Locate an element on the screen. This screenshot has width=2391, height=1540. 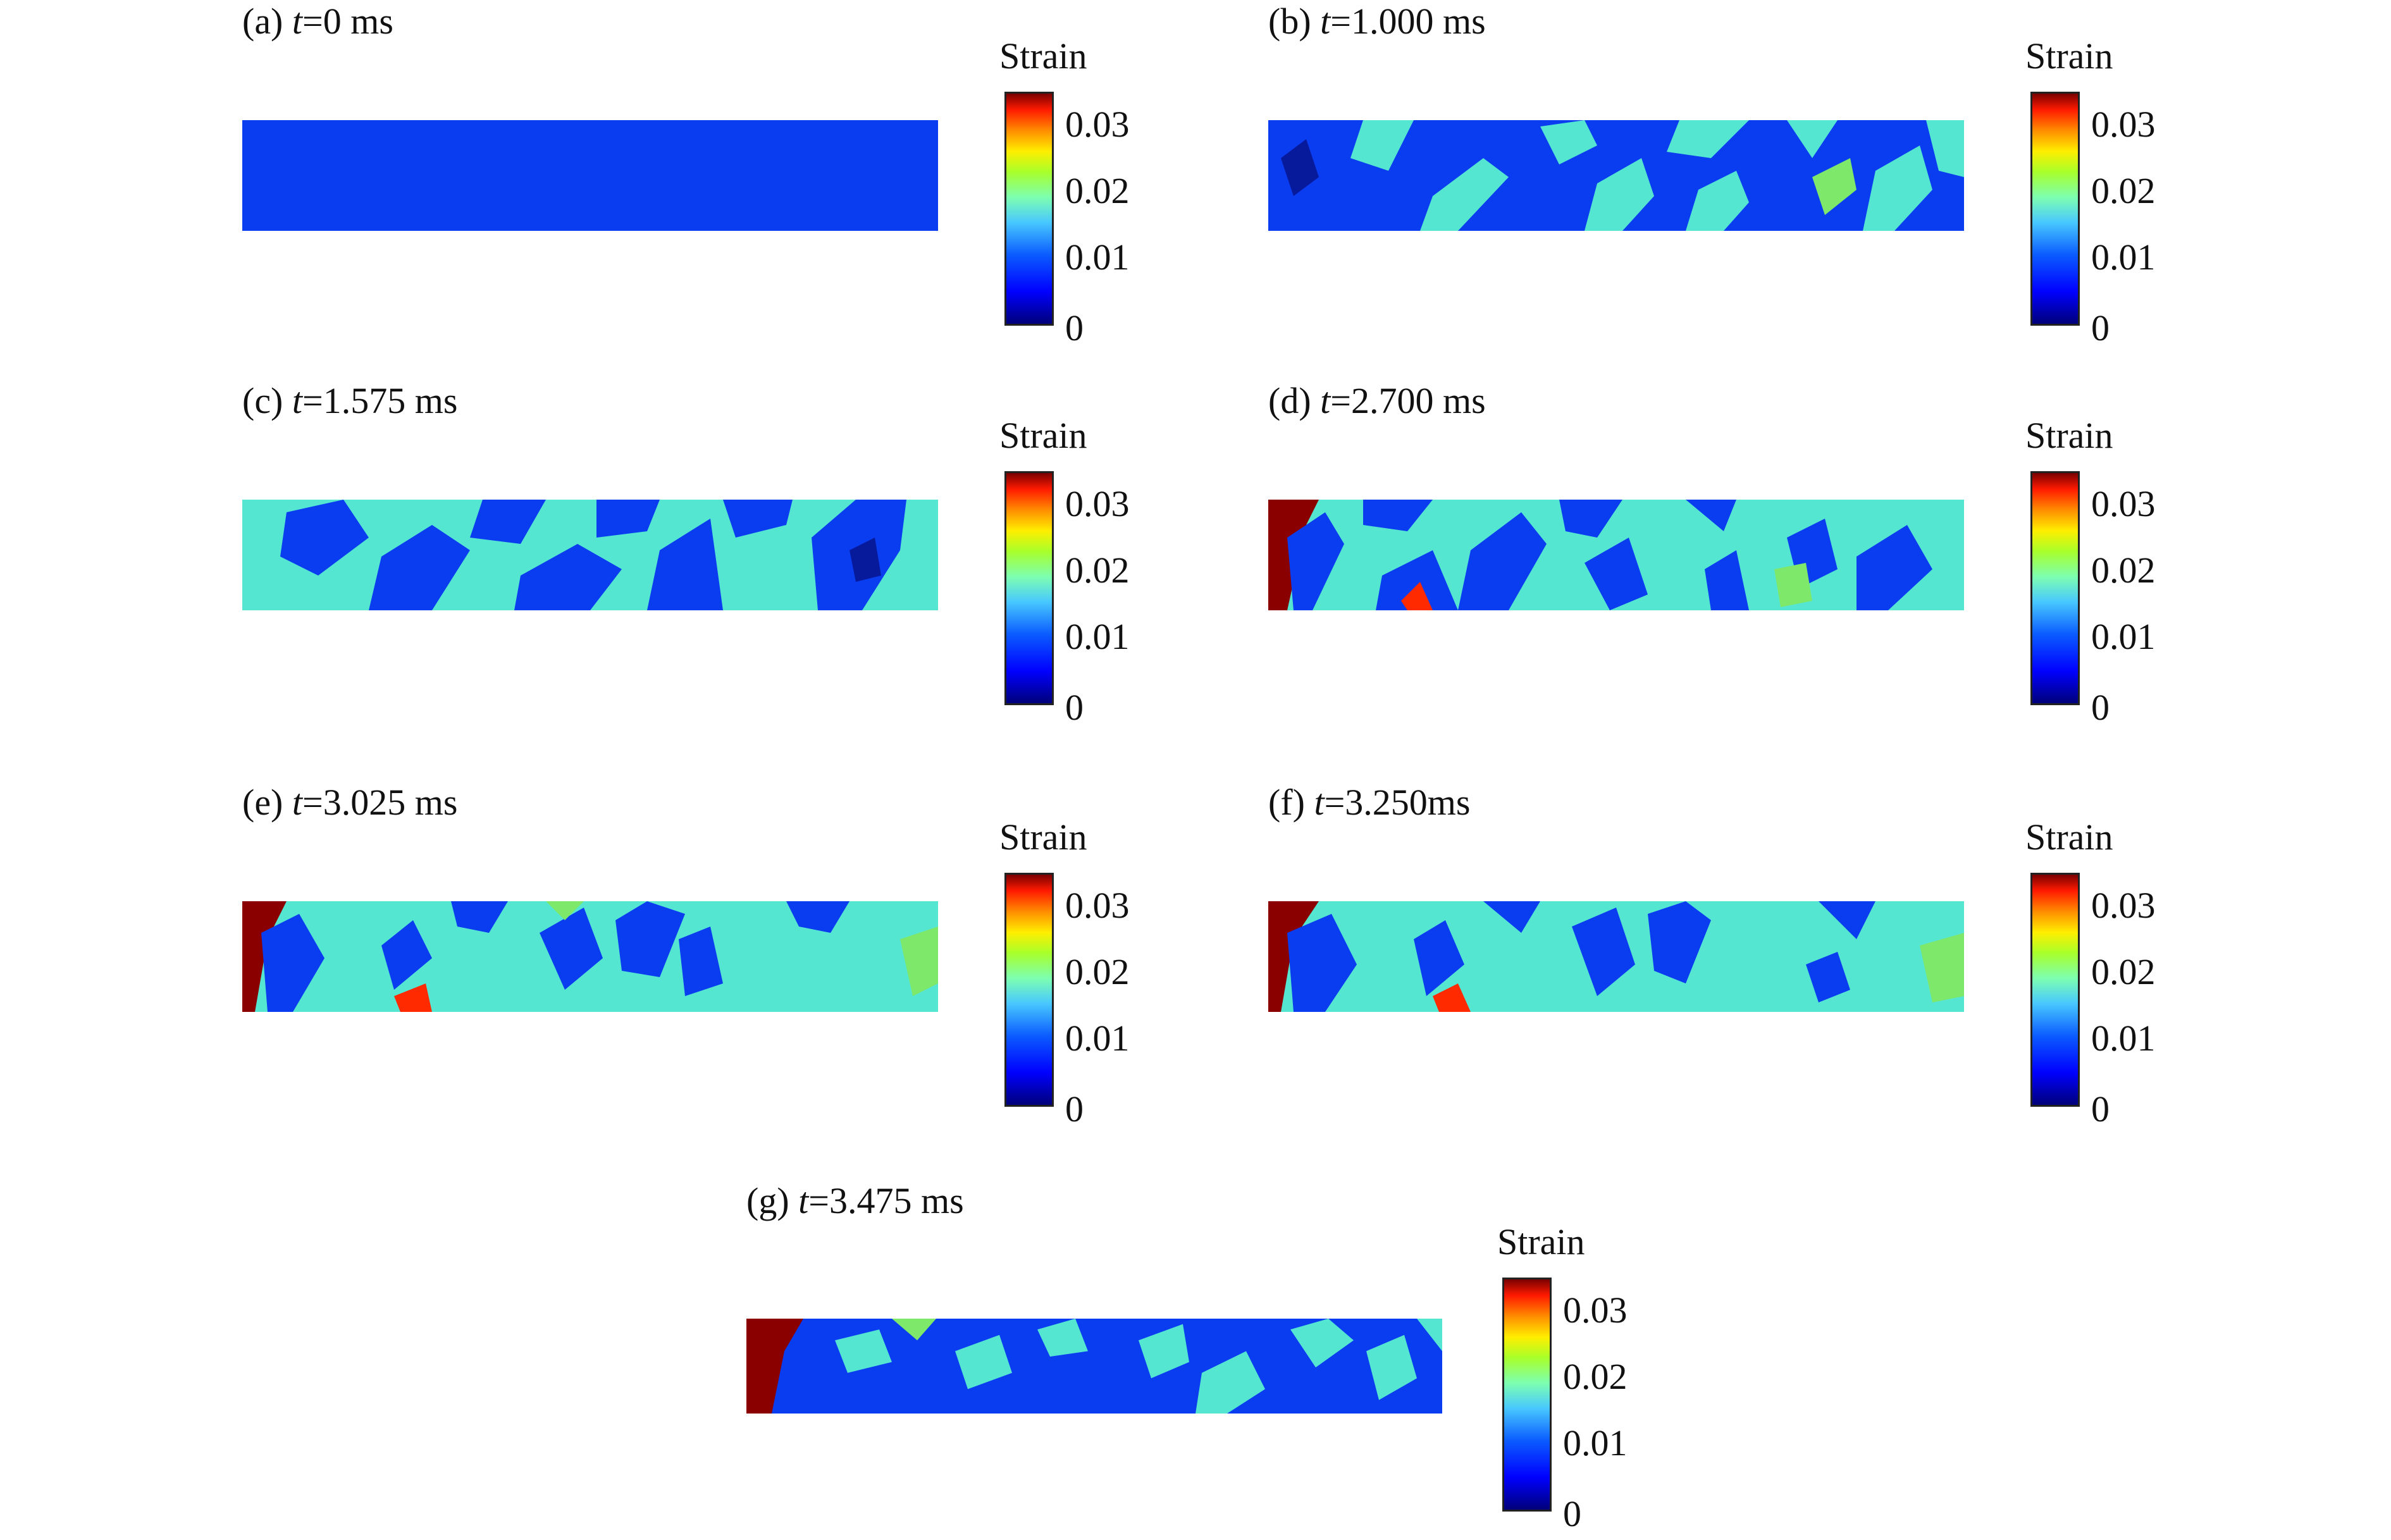
panel-label: (a) is located at coordinates (267, 22).